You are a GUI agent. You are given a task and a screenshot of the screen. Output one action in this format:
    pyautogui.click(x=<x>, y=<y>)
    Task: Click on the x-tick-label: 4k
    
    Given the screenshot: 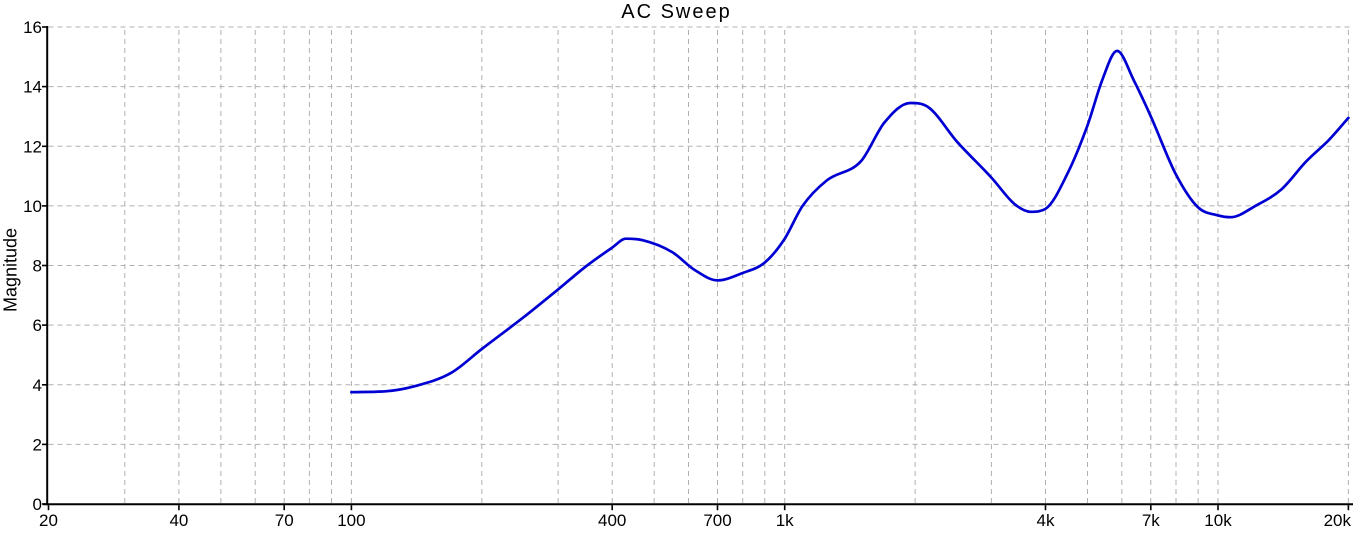 What is the action you would take?
    pyautogui.click(x=1046, y=520)
    